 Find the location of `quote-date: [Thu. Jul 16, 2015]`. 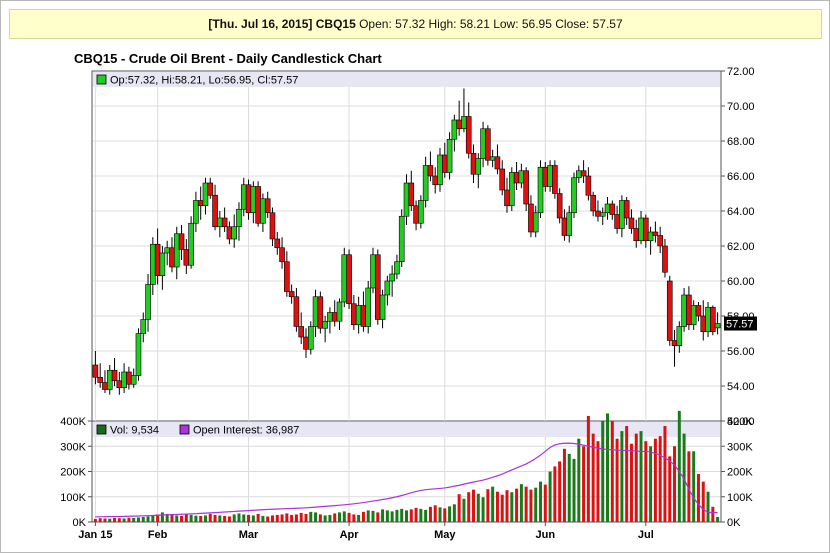

quote-date: [Thu. Jul 16, 2015] is located at coordinates (260, 24).